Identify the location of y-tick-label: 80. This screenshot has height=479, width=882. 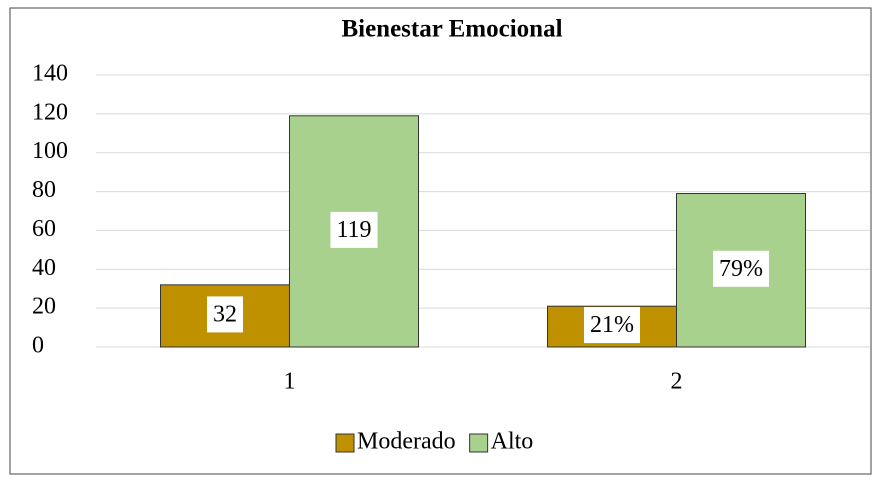
(44, 190).